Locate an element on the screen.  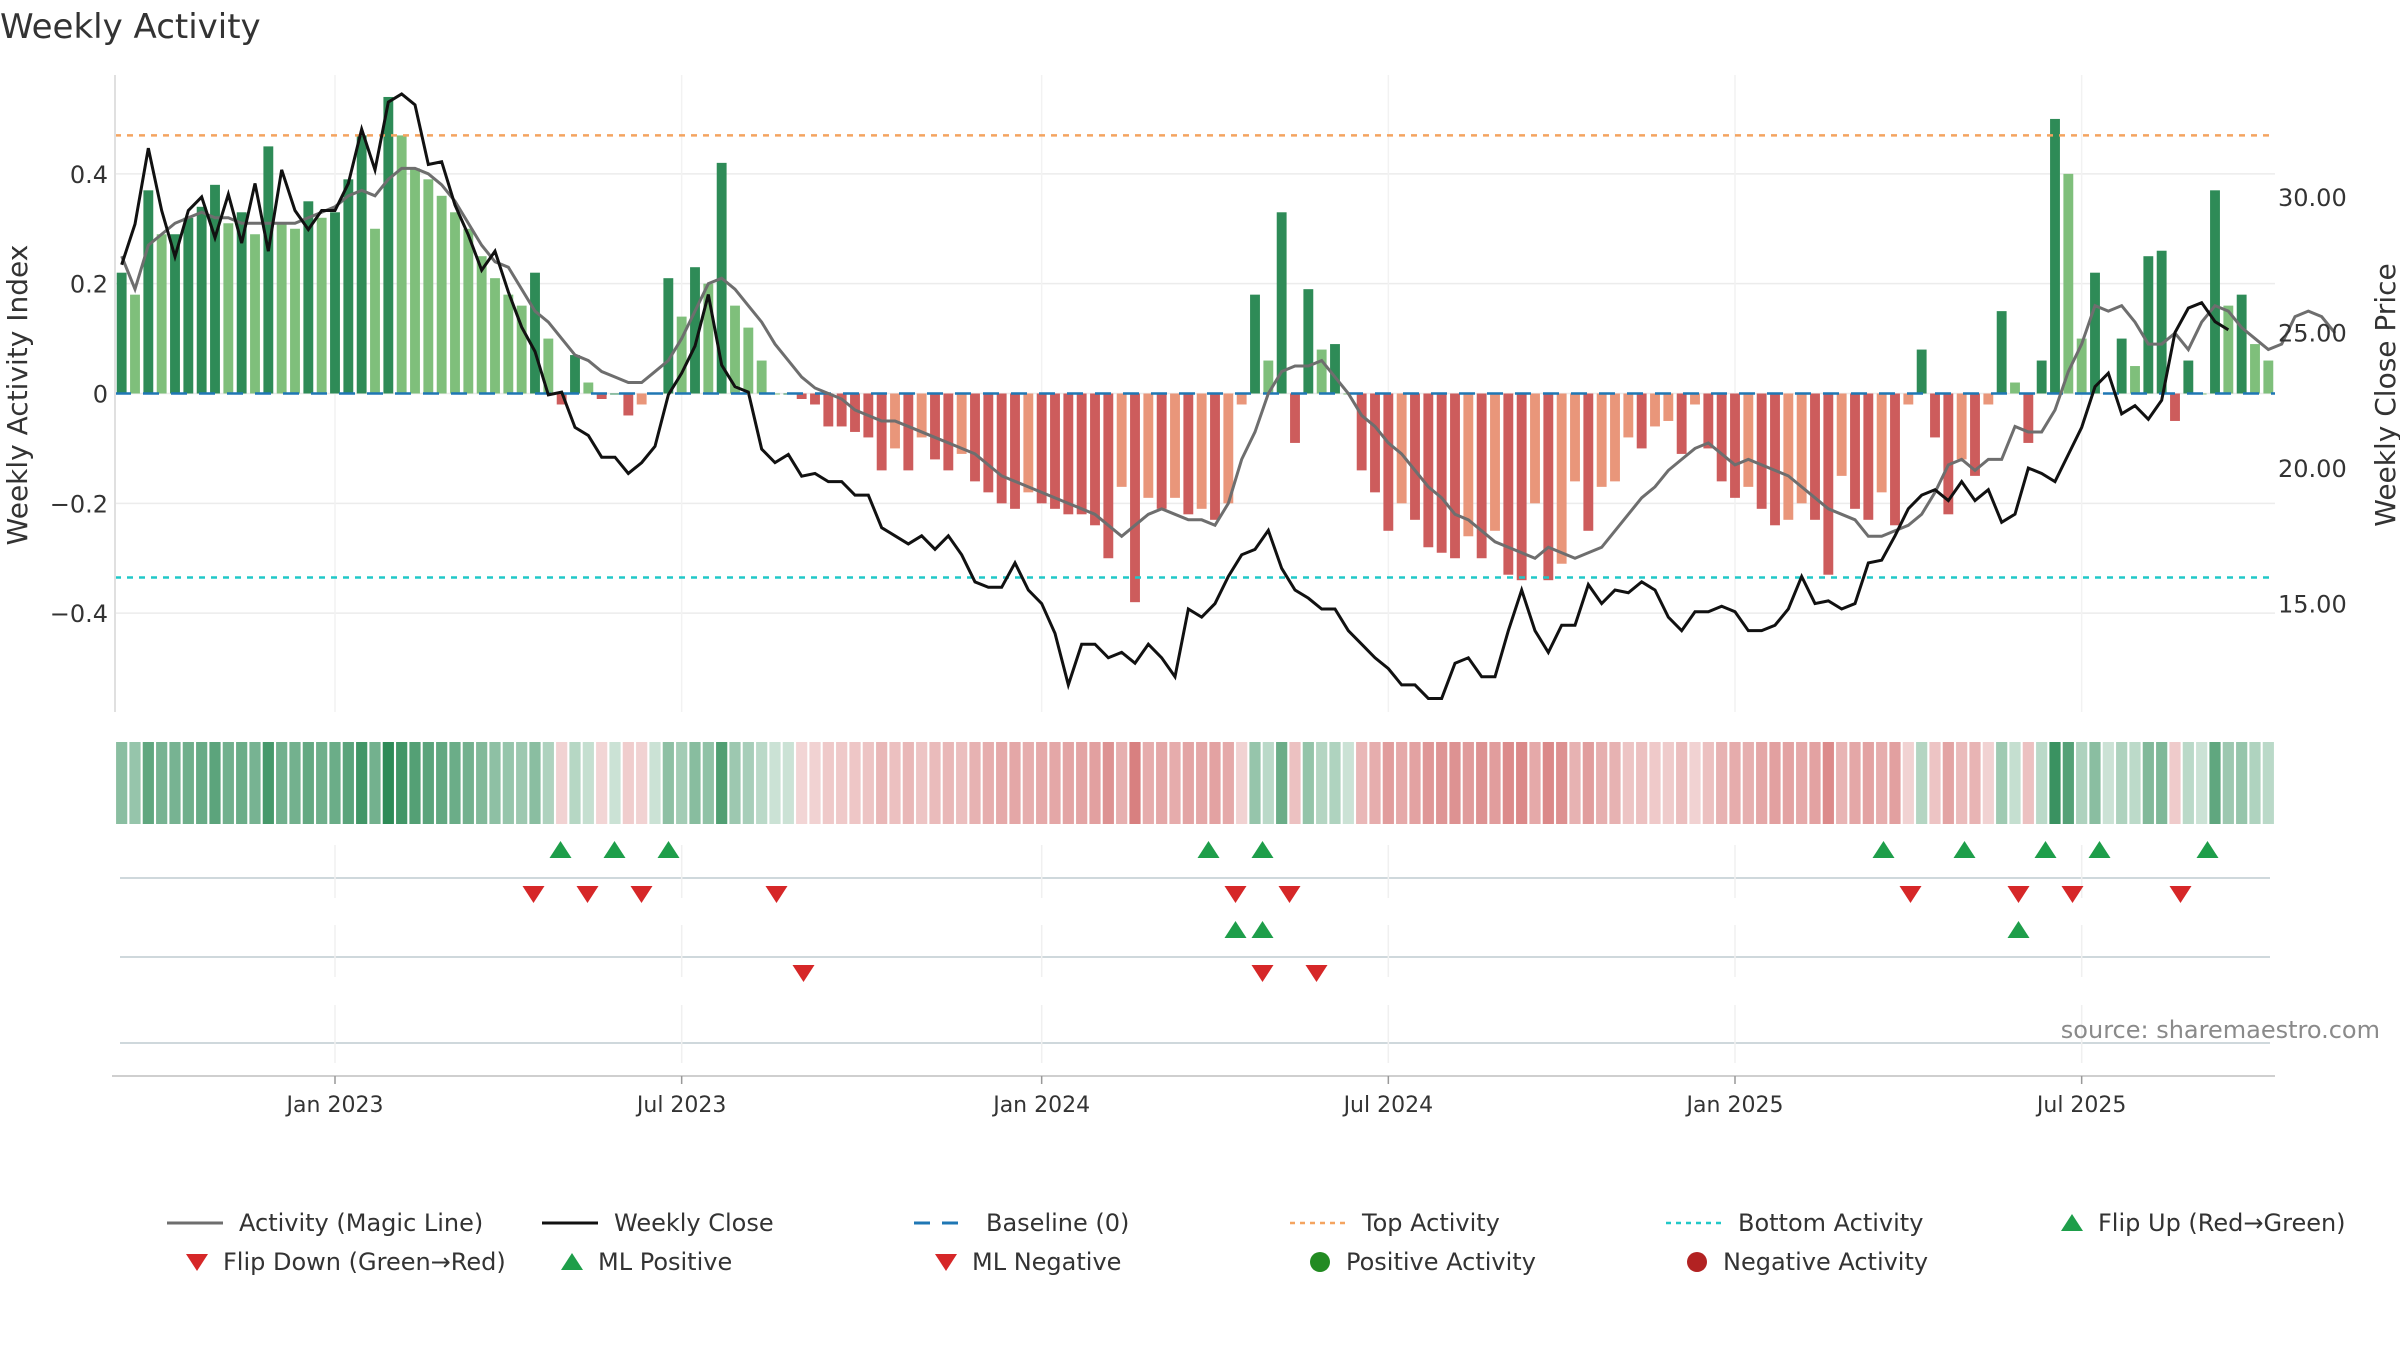
y2-tick-label: 15.00 is located at coordinates (2312, 605).